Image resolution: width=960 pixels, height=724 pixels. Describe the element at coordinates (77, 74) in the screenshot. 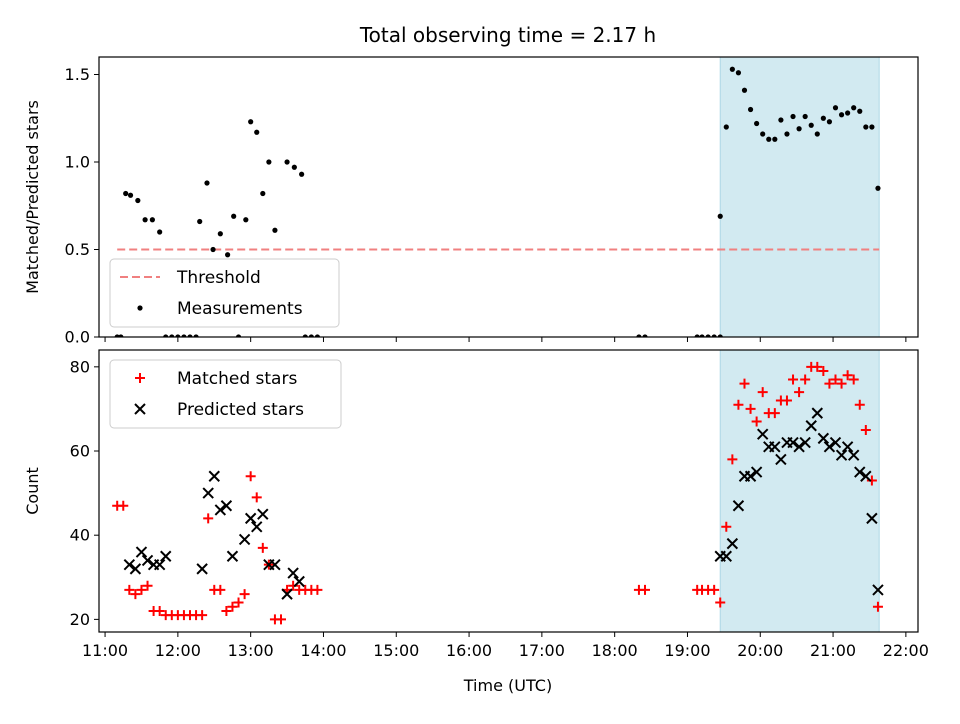

I see `y-tick-label: 1.5` at that location.